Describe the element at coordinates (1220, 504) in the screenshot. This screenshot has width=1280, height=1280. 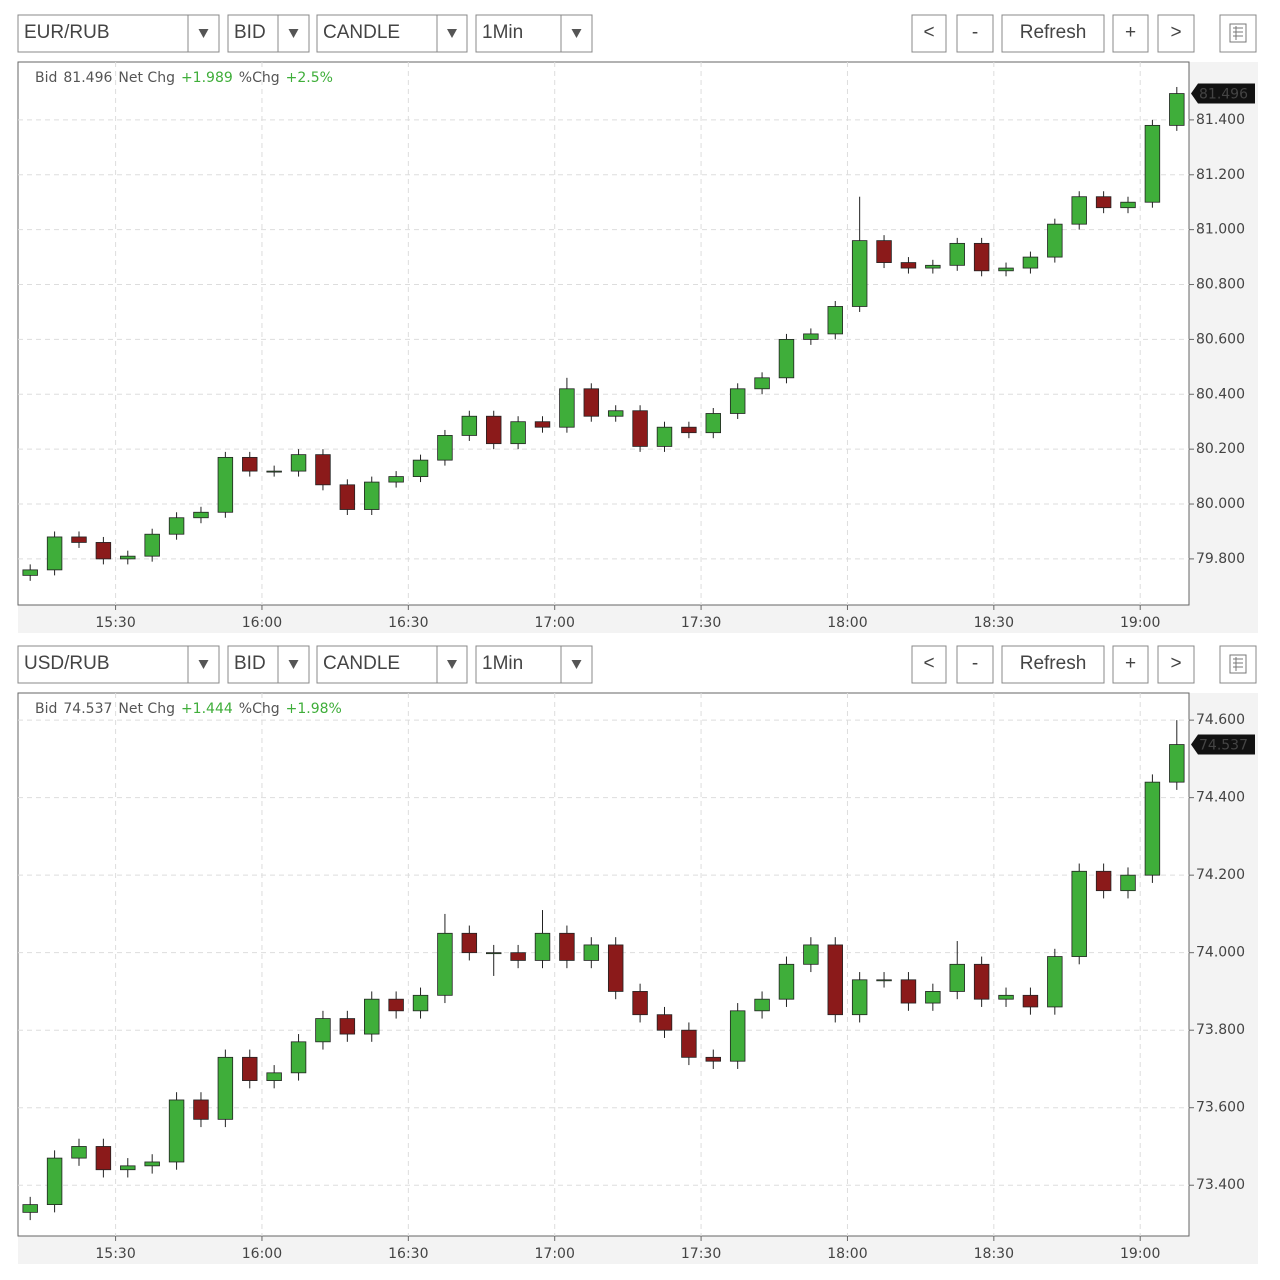
I see `y-tick-label: 80.000` at that location.